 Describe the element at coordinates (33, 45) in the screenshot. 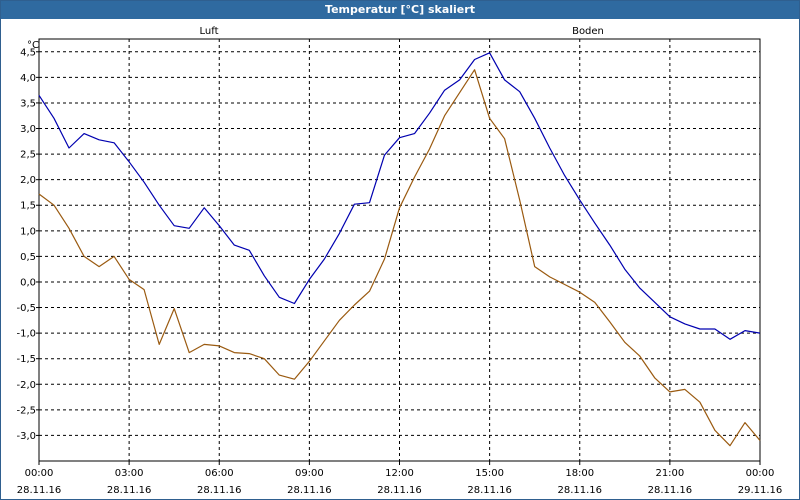

I see `y-axis-unit-label: °C` at that location.